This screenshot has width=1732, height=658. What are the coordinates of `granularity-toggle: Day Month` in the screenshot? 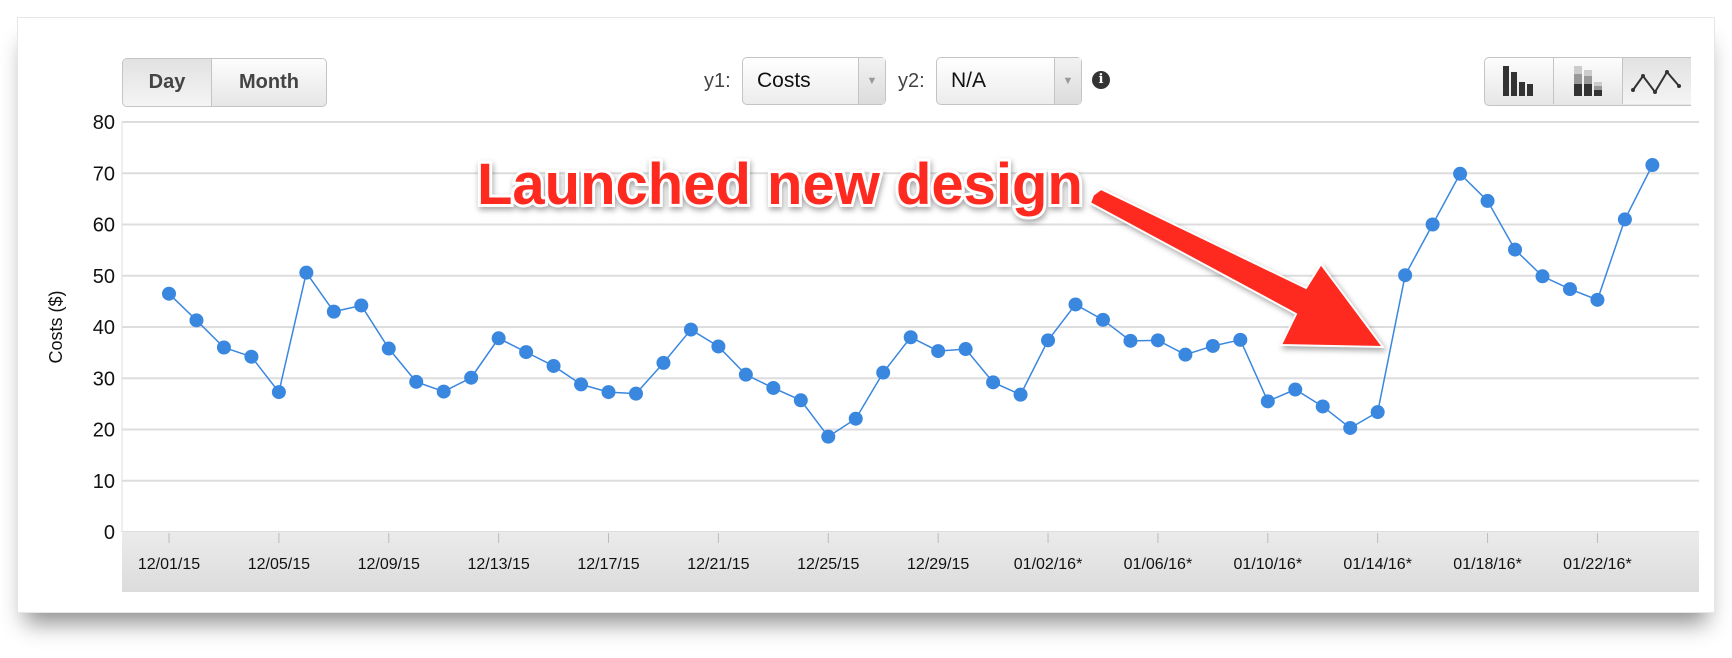 It's located at (224, 82).